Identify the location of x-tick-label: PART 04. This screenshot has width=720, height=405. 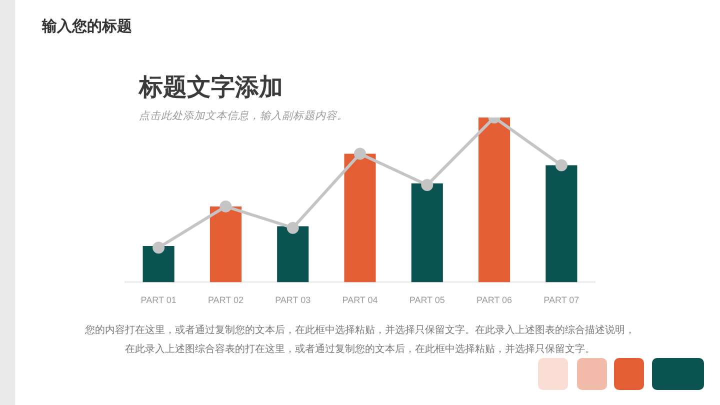
(360, 300).